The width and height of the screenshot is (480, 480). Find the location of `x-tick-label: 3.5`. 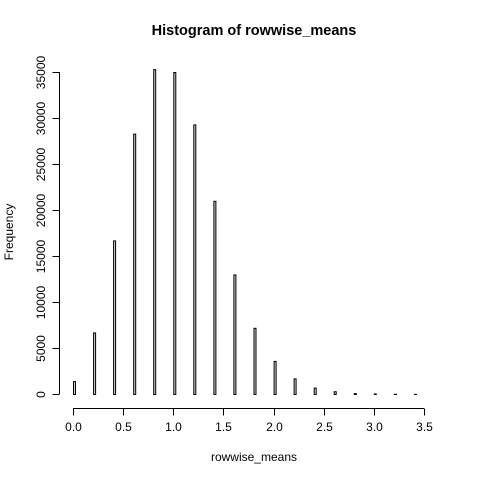

x-tick-label: 3.5 is located at coordinates (424, 427).